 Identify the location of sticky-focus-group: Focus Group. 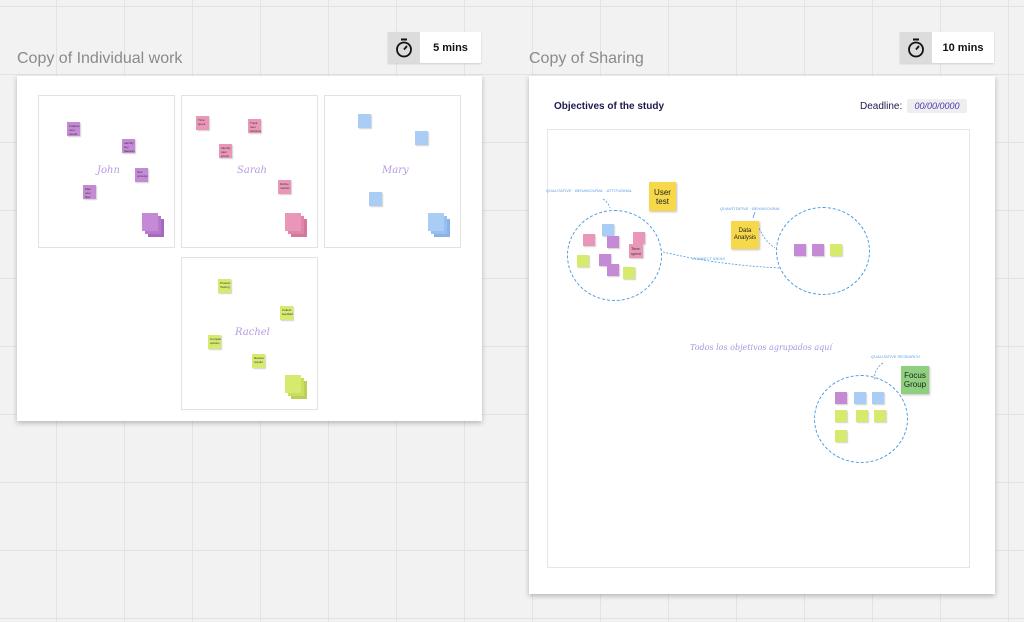
(915, 380).